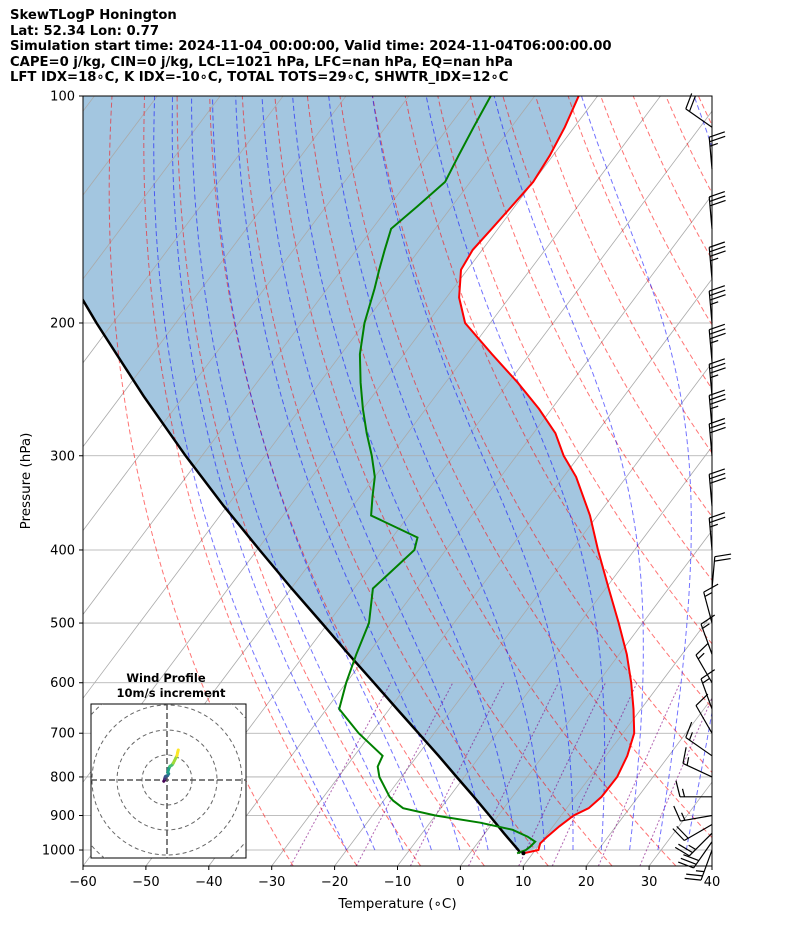  Describe the element at coordinates (586, 882) in the screenshot. I see `x-tick-label: 20` at that location.